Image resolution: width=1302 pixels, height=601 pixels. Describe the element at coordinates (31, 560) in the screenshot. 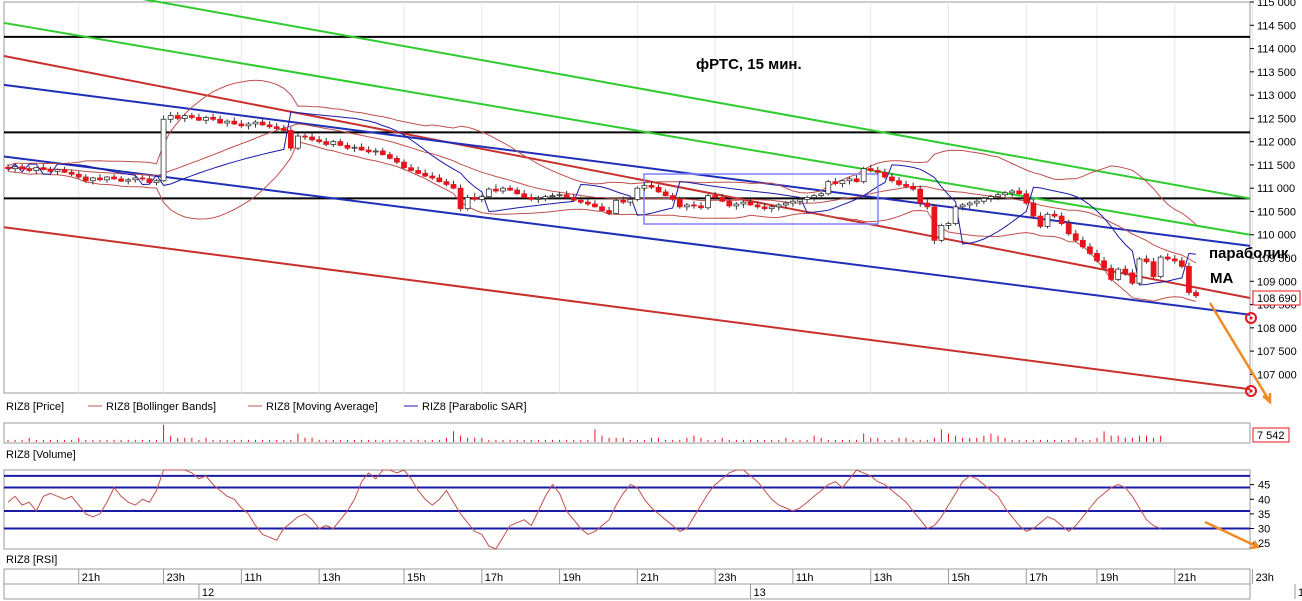

I see `legend-rsi: RIZ8 [RSI]` at that location.